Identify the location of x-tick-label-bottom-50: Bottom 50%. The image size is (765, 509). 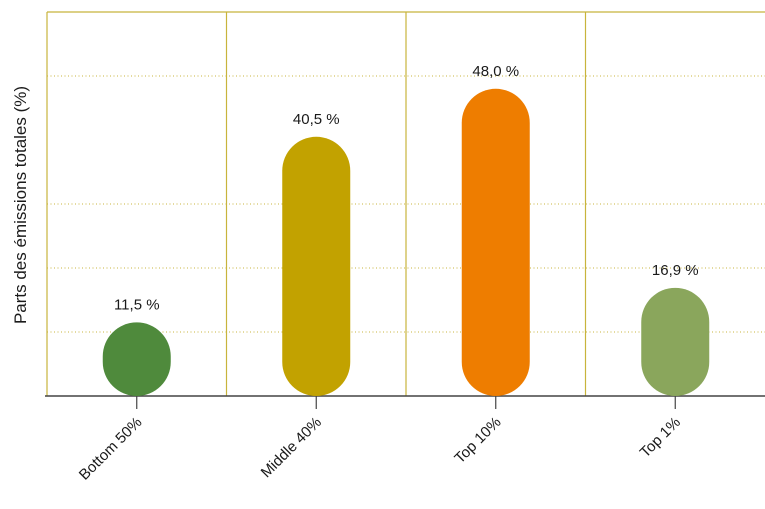
(111, 449).